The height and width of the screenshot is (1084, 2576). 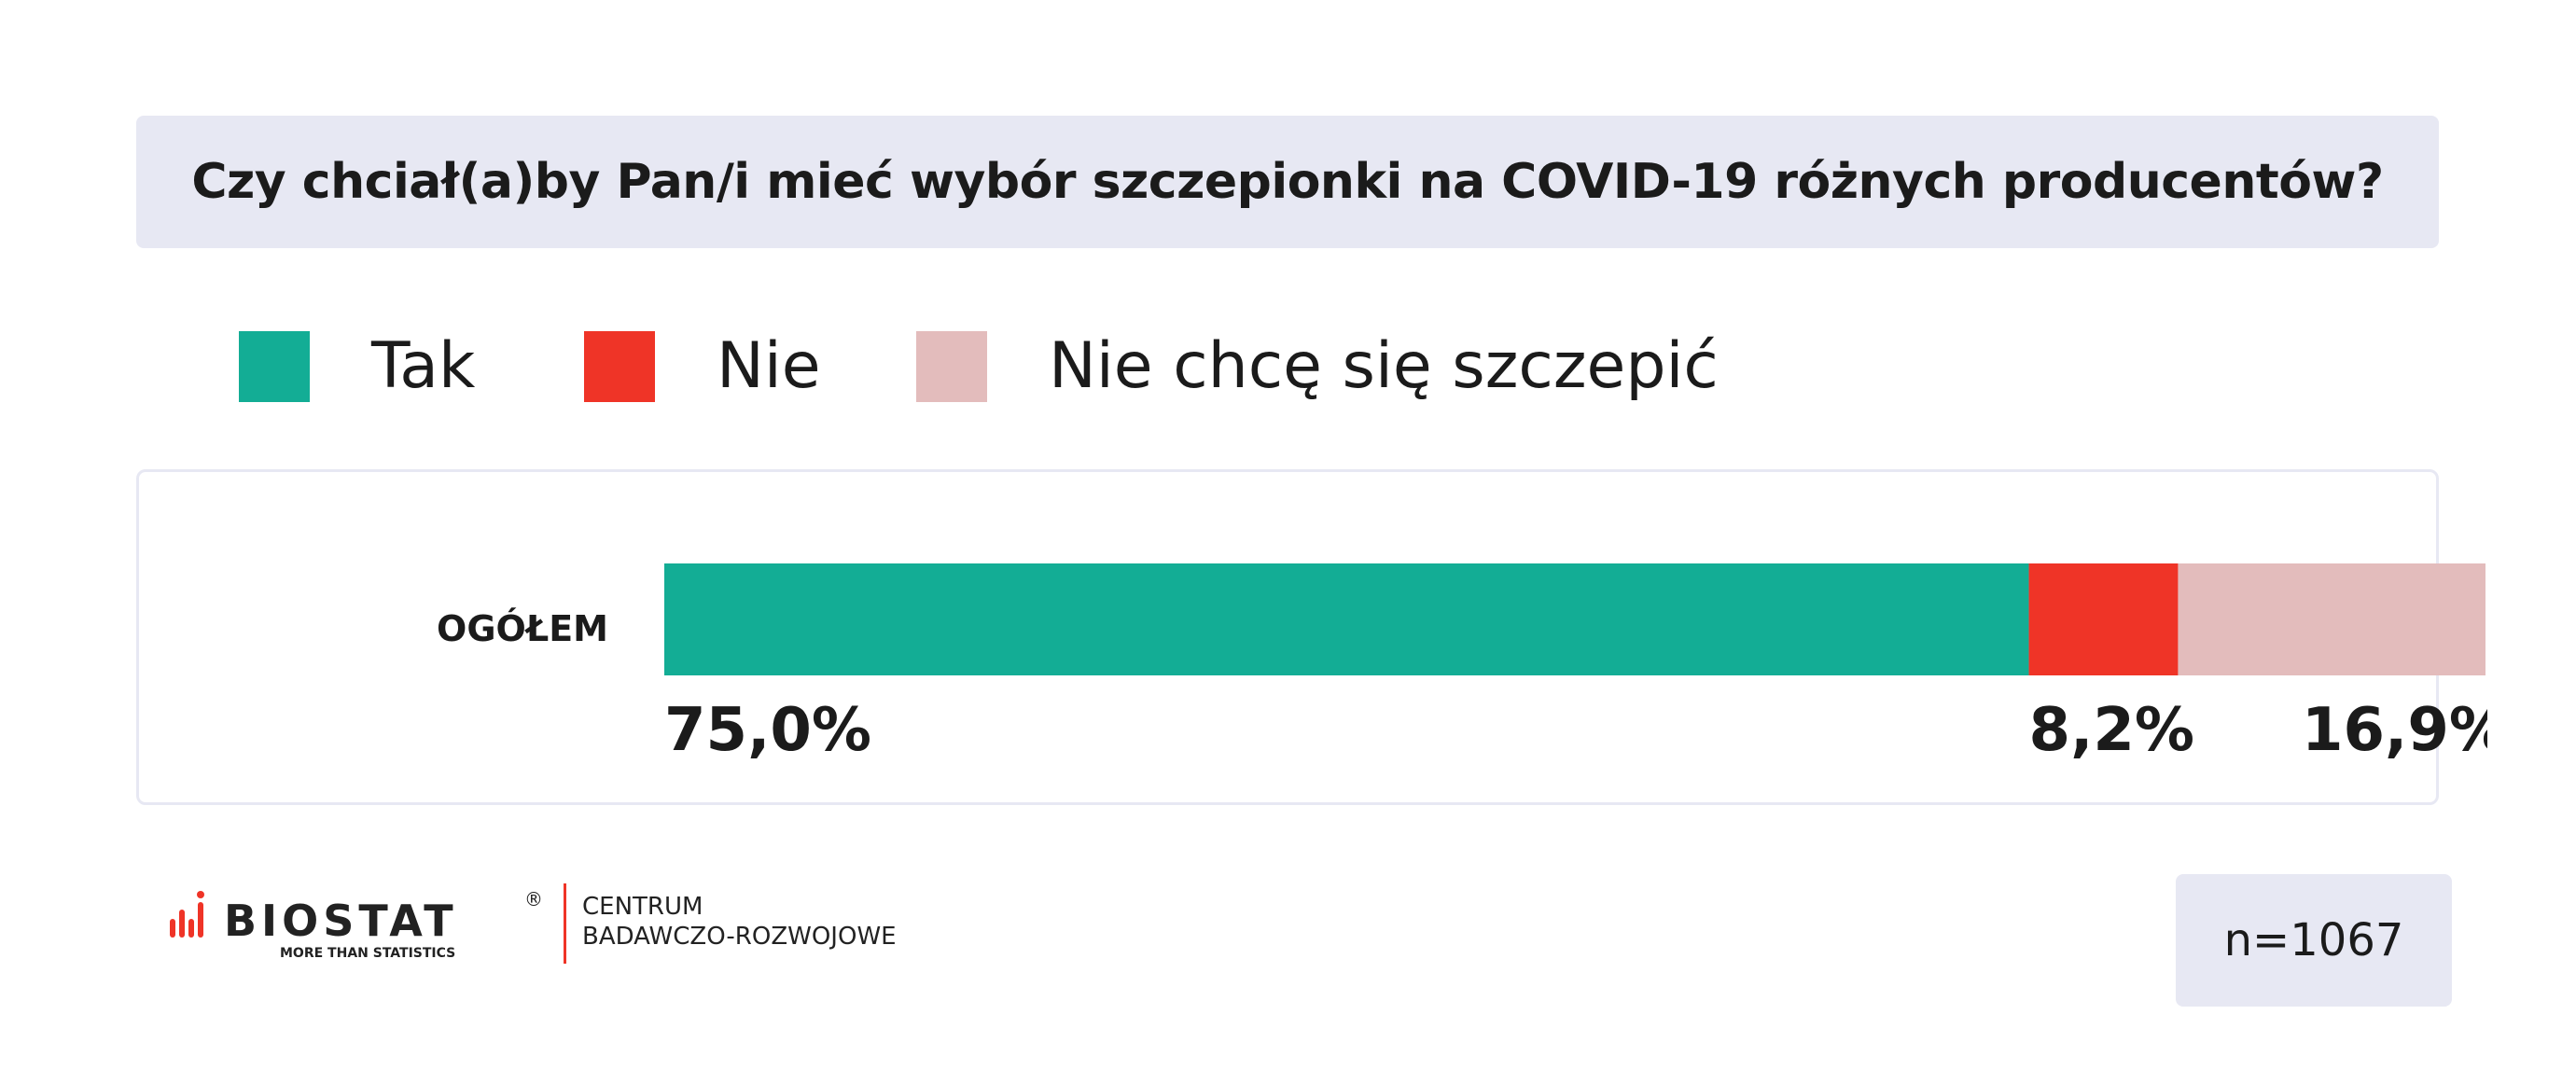 I want to click on legend-label-nie: Nie, so click(x=769, y=366).